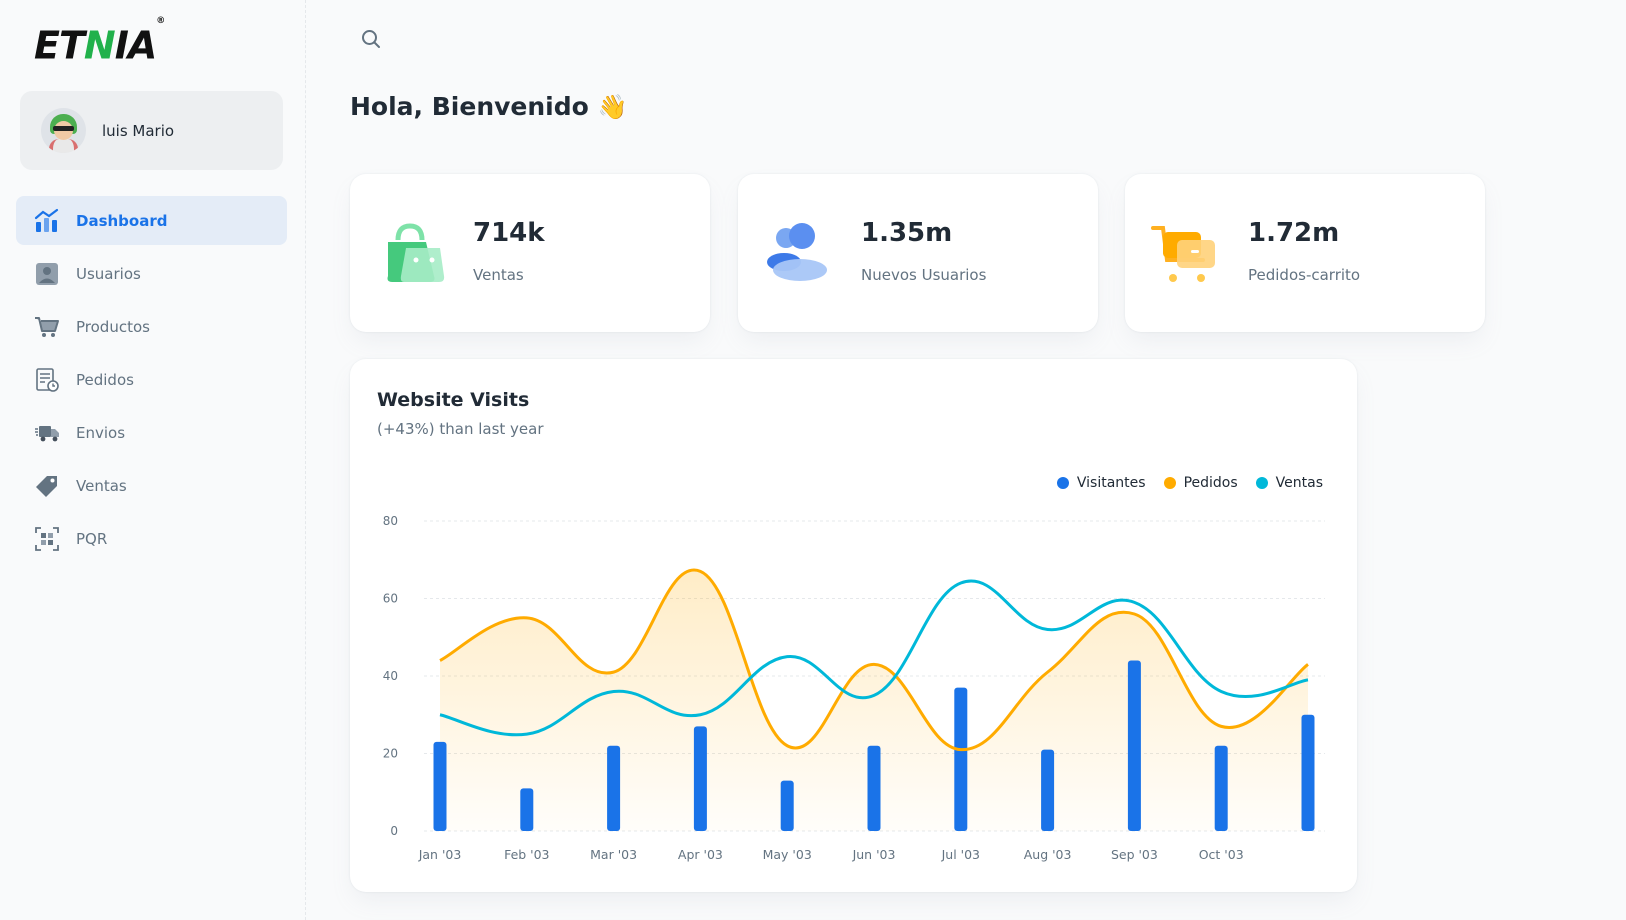 The height and width of the screenshot is (920, 1626). What do you see at coordinates (1299, 483) in the screenshot?
I see `legend-label: Ventas` at bounding box center [1299, 483].